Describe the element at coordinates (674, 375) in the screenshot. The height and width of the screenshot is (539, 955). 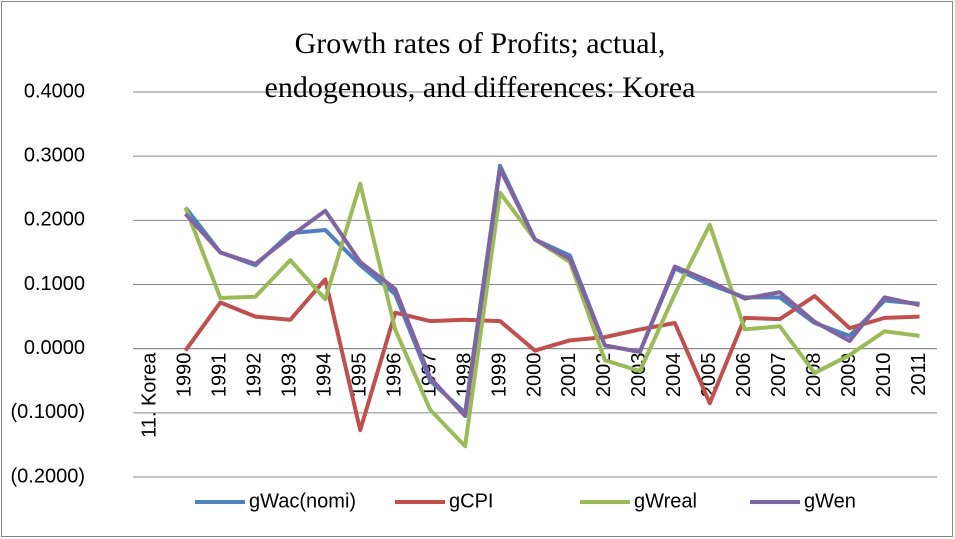
I see `x-tick-label: 2004` at that location.